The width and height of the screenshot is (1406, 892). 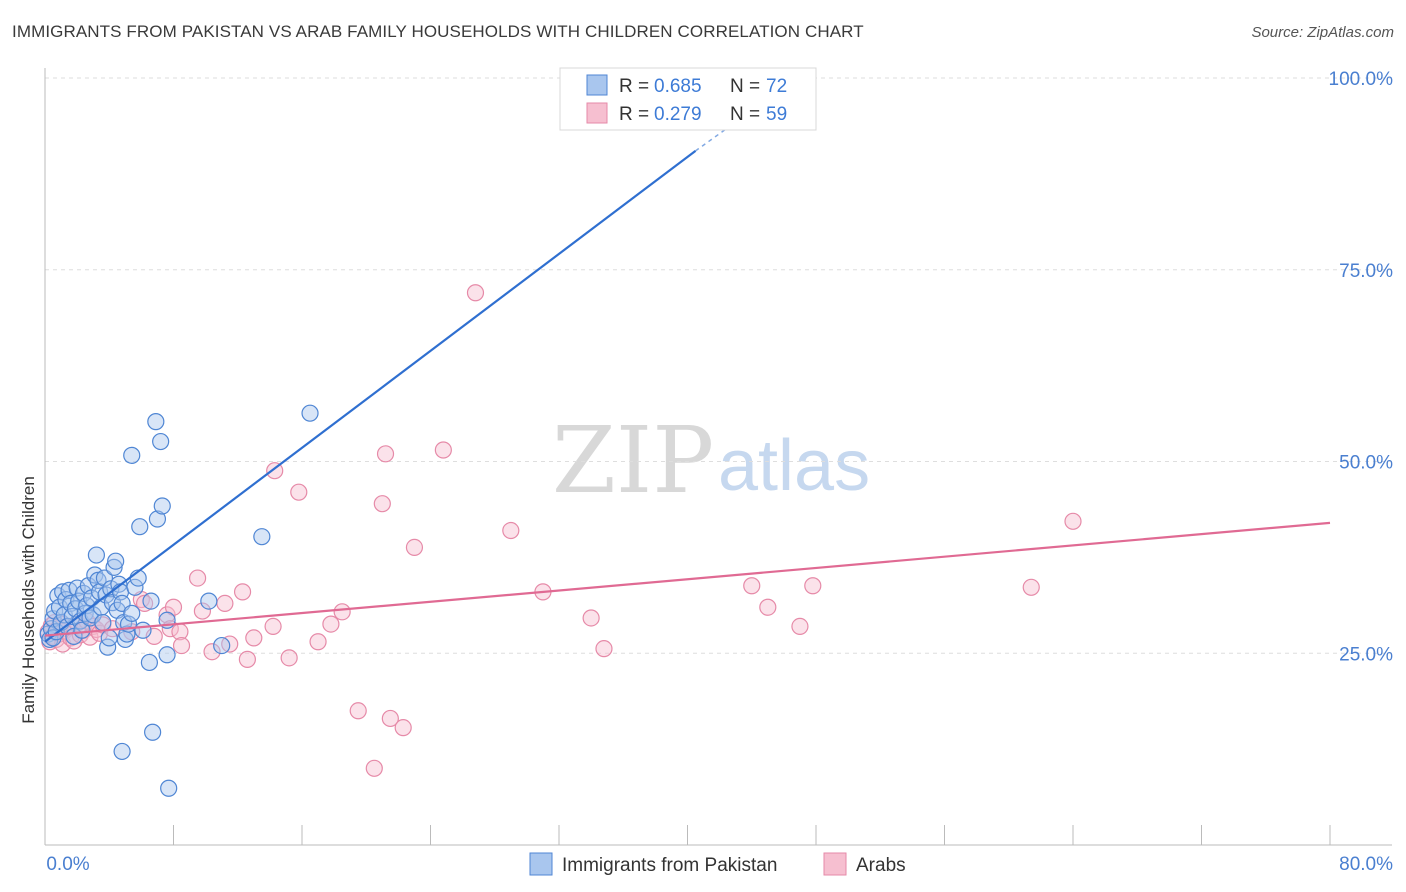 I want to click on legend-n-value-arabs: 59, so click(x=776, y=114).